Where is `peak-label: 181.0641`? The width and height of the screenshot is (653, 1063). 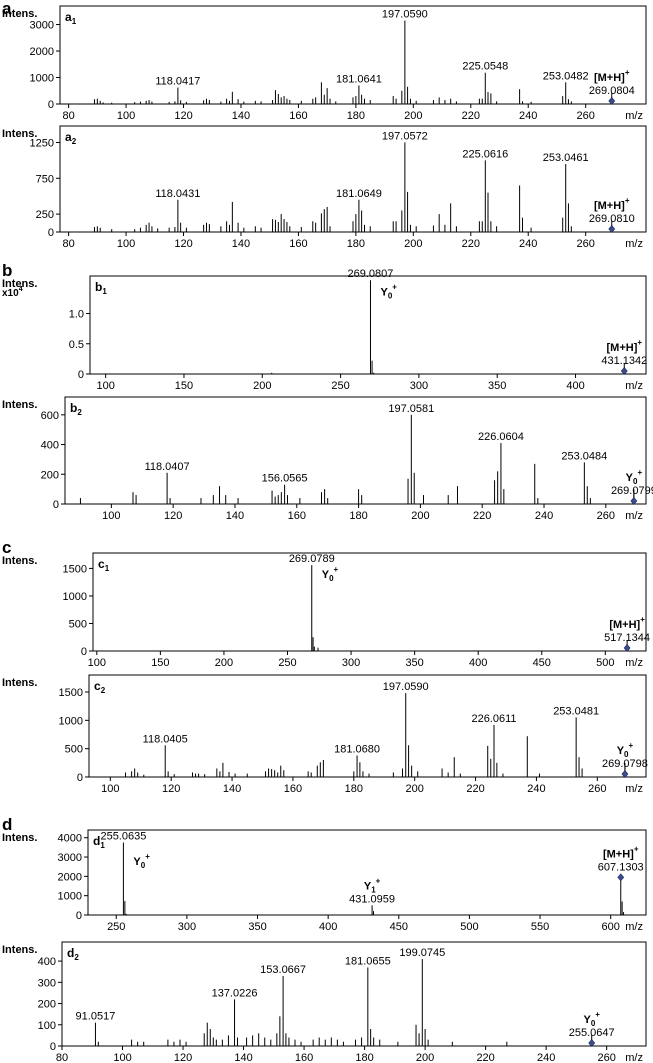
peak-label: 181.0641 is located at coordinates (359, 79).